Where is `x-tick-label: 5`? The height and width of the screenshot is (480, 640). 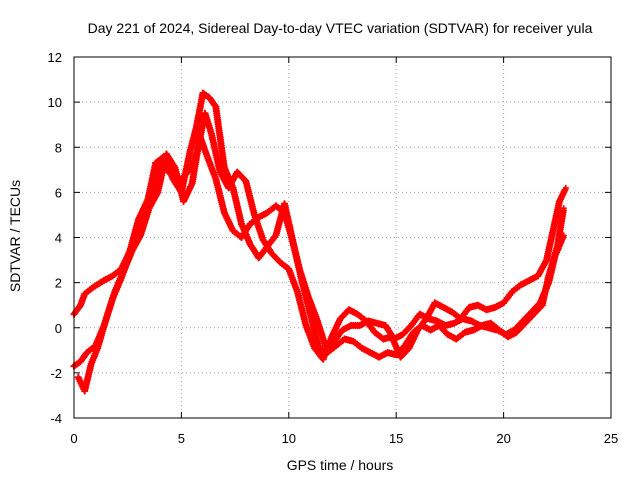 x-tick-label: 5 is located at coordinates (181, 438).